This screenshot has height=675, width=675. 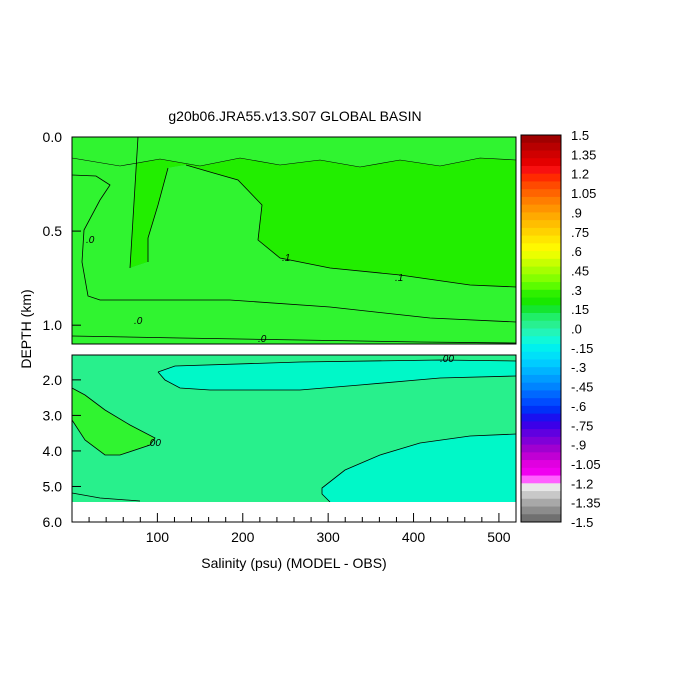 What do you see at coordinates (53, 380) in the screenshot?
I see `y-tick-label: 2.0` at bounding box center [53, 380].